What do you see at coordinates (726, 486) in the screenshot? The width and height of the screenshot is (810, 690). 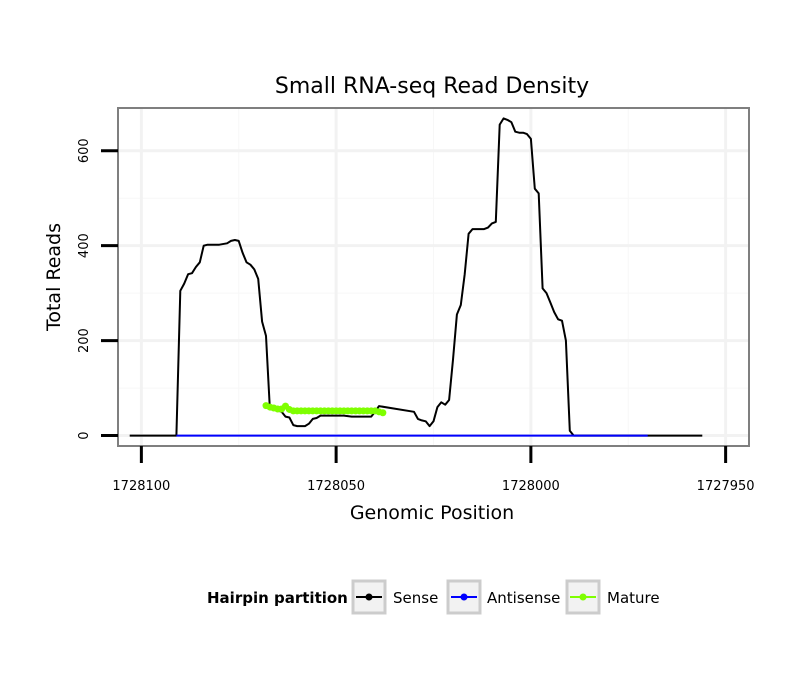 I see `x-tick-label: 1727950` at bounding box center [726, 486].